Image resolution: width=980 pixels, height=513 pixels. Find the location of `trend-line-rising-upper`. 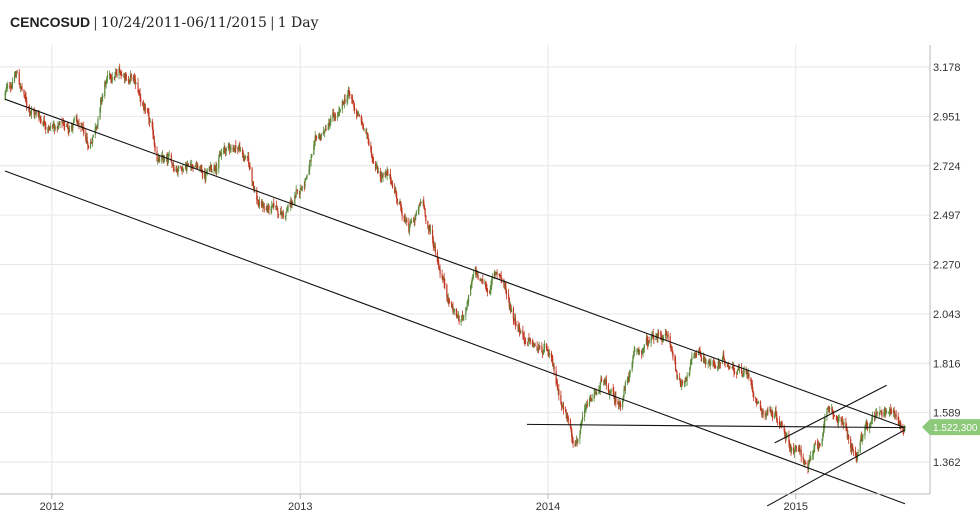

trend-line-rising-upper is located at coordinates (830, 414).